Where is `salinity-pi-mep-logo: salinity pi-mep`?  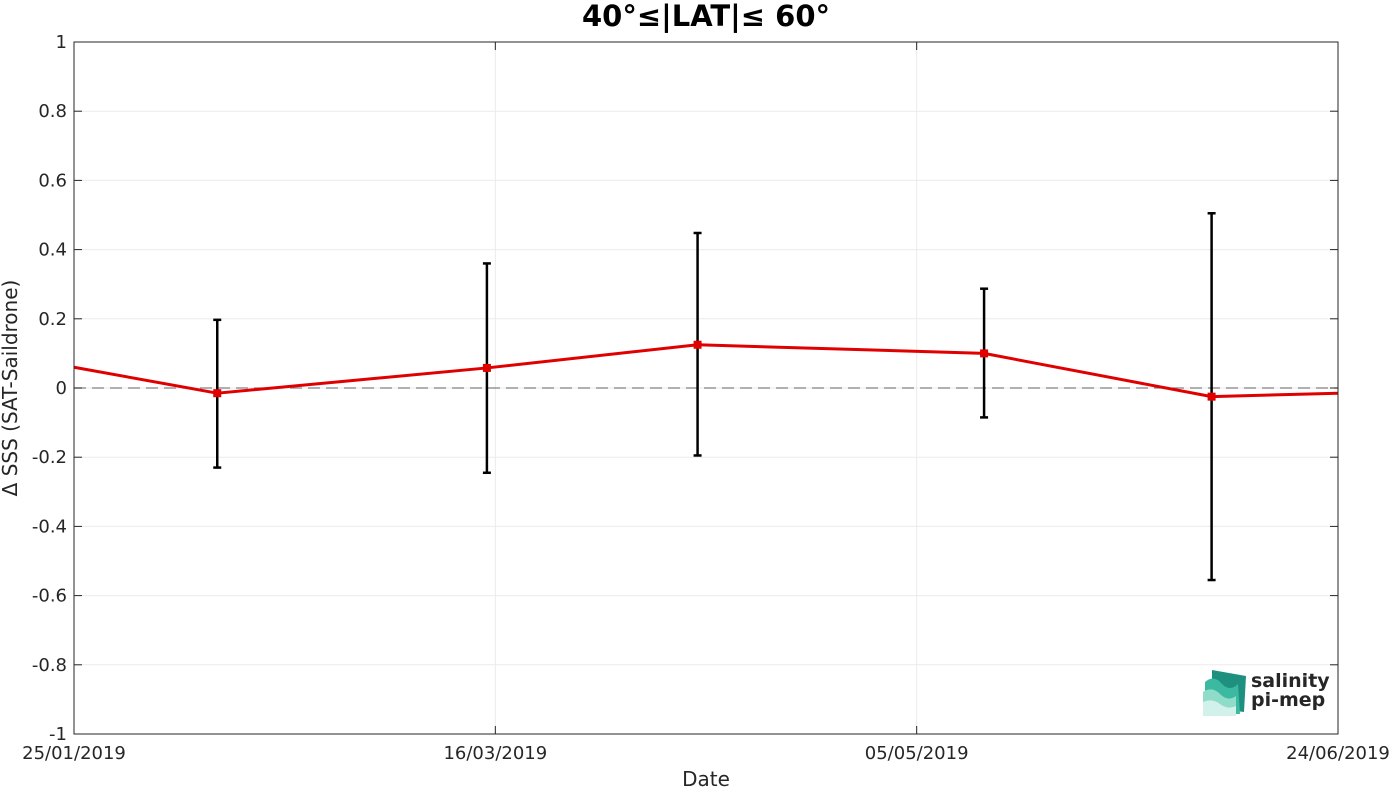
salinity-pi-mep-logo: salinity pi-mep is located at coordinates (1266, 693).